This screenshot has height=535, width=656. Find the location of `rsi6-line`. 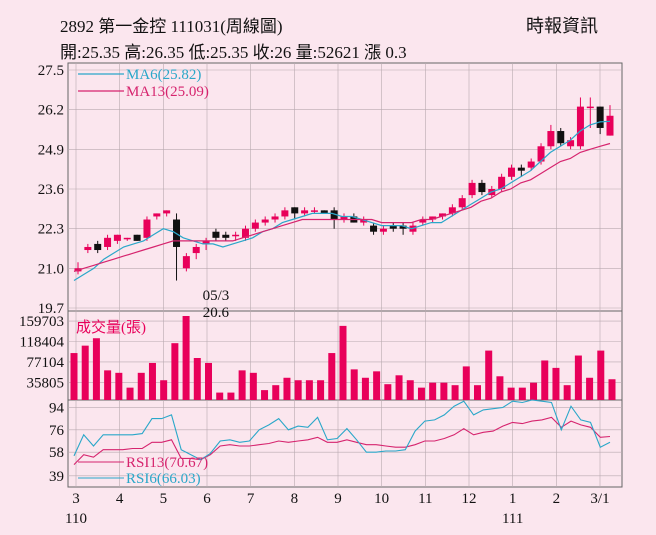

rsi6-line is located at coordinates (342, 430).